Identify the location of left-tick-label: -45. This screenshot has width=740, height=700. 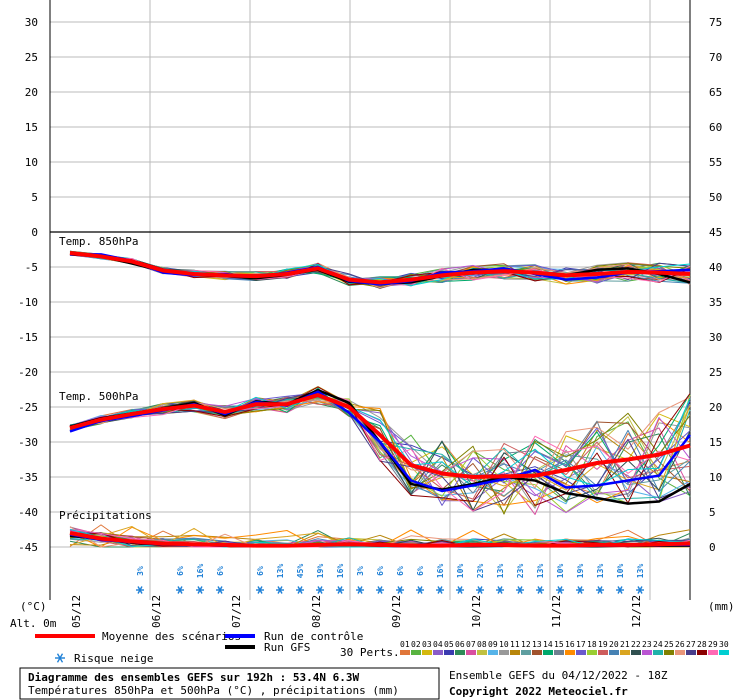
(28, 547).